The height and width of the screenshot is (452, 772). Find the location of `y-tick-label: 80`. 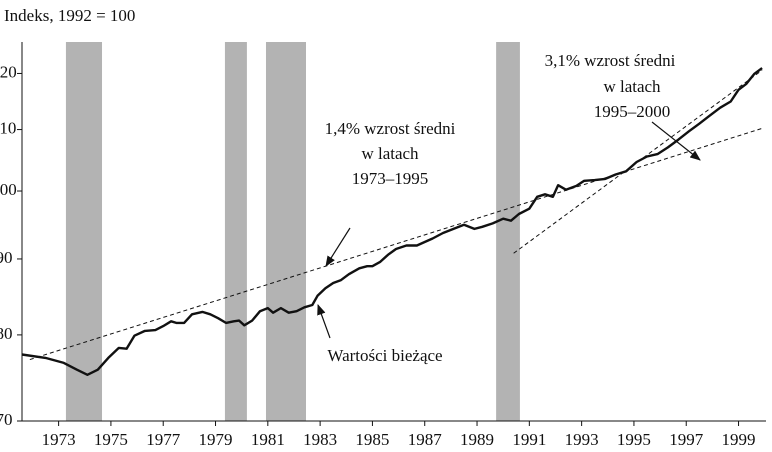

y-tick-label: 80 is located at coordinates (6, 333).